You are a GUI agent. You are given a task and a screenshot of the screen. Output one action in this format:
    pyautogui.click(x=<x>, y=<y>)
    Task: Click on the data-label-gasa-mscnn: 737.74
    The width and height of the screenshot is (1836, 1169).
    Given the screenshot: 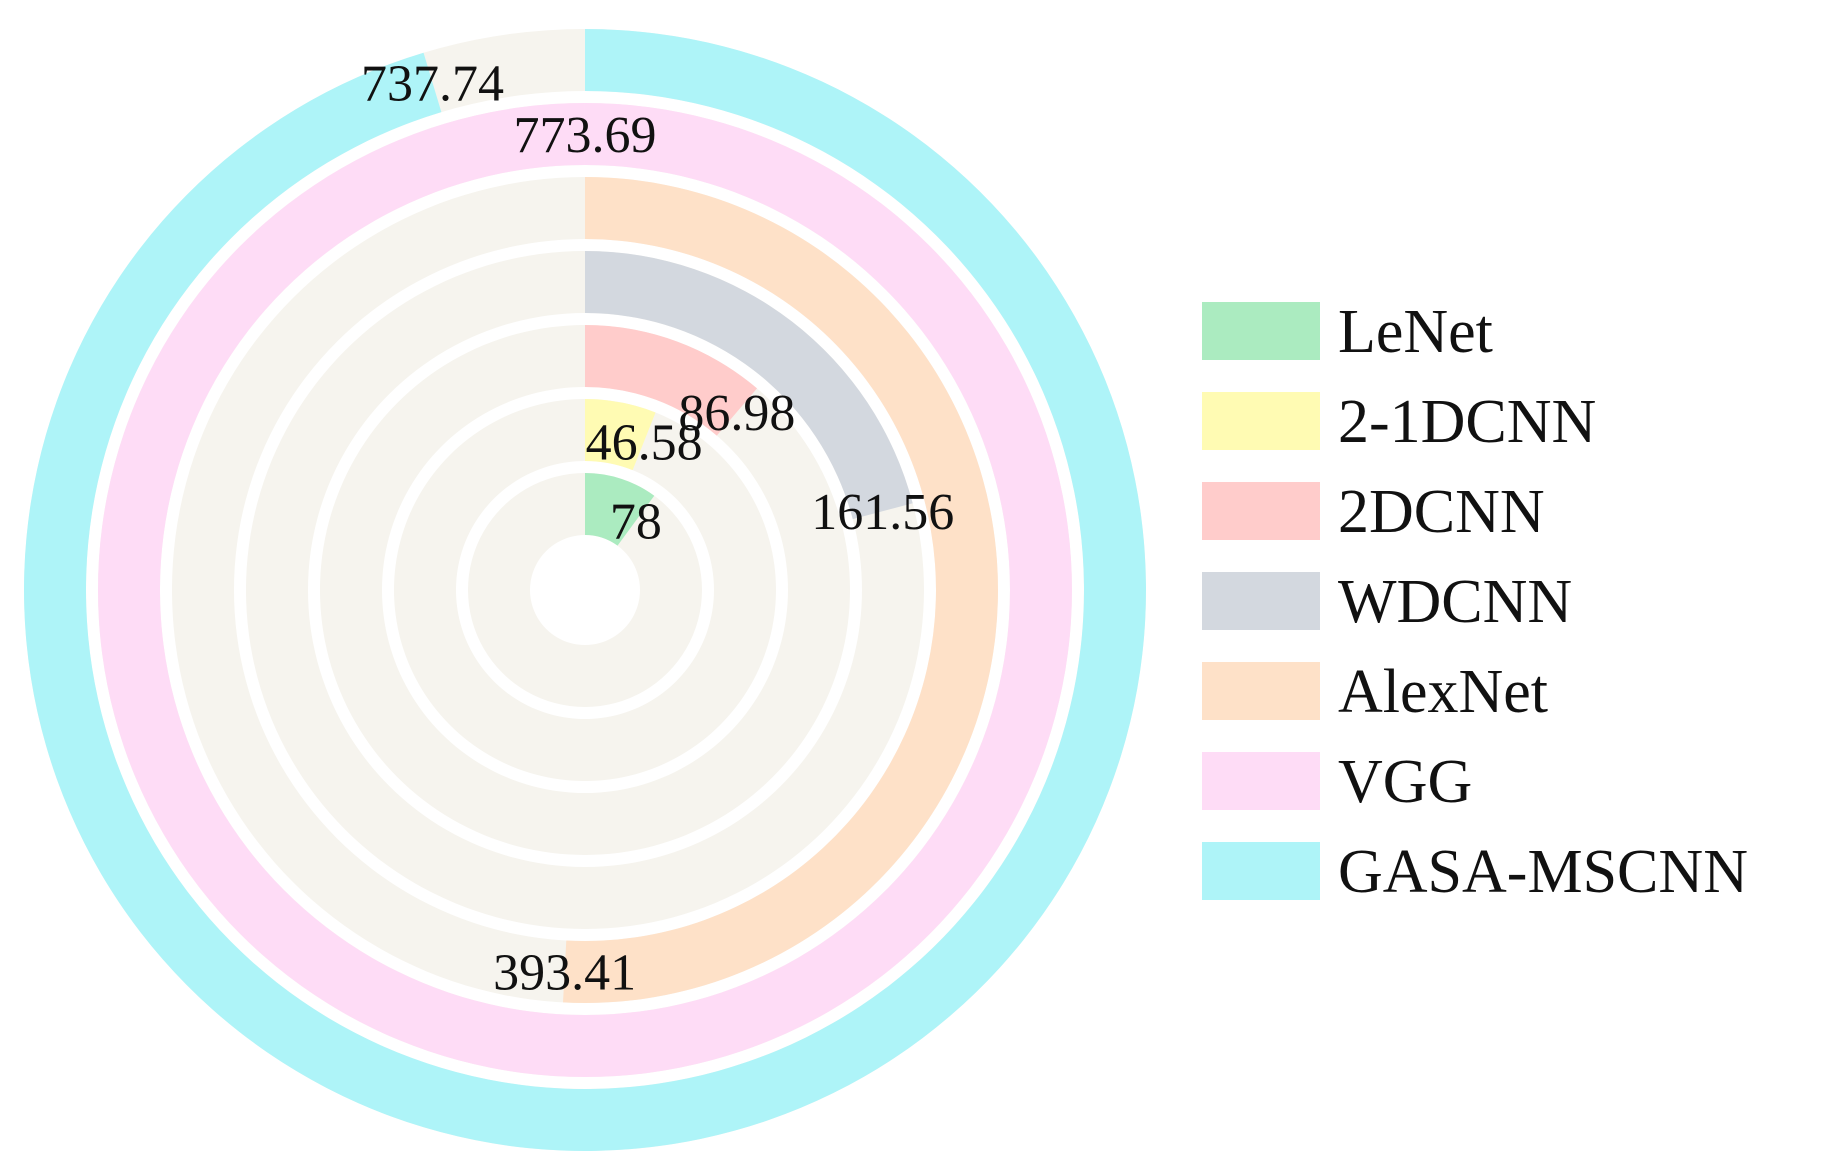 What is the action you would take?
    pyautogui.click(x=432, y=83)
    